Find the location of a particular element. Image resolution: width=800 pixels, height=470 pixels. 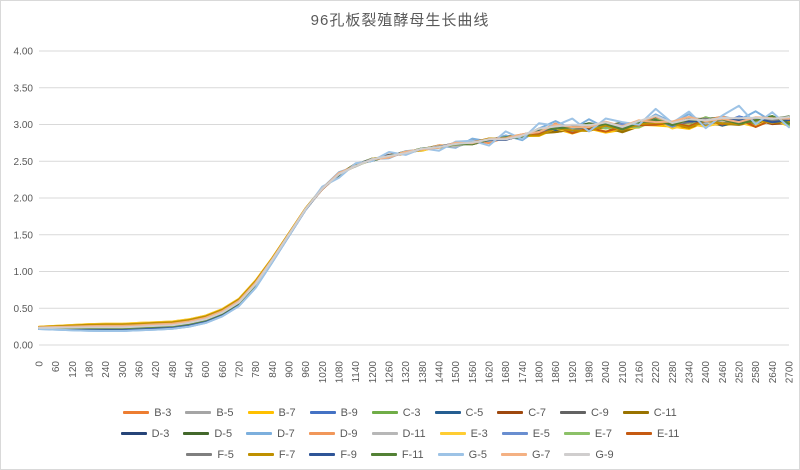

y-axis-tick-label: 2.50 is located at coordinates (24, 162).